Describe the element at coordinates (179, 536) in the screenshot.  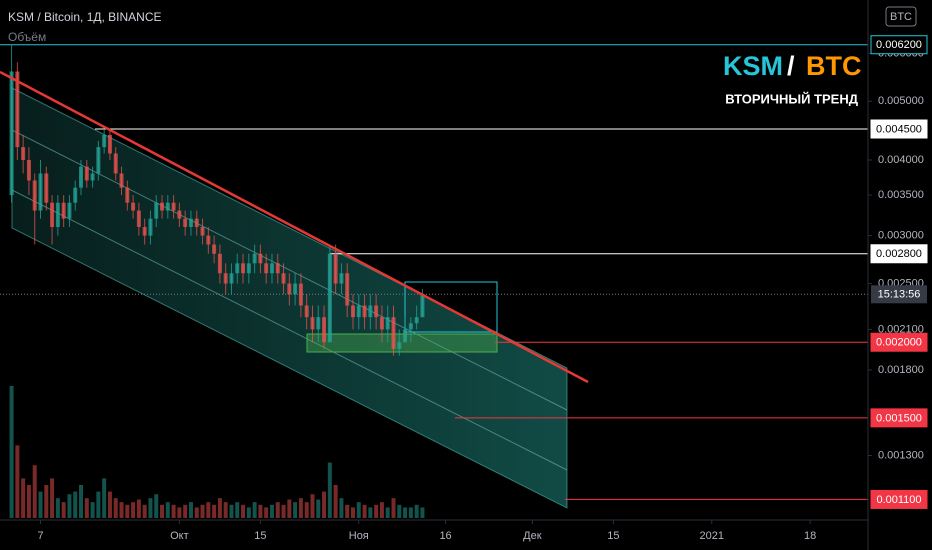
I see `x-tick-label: Окт` at that location.